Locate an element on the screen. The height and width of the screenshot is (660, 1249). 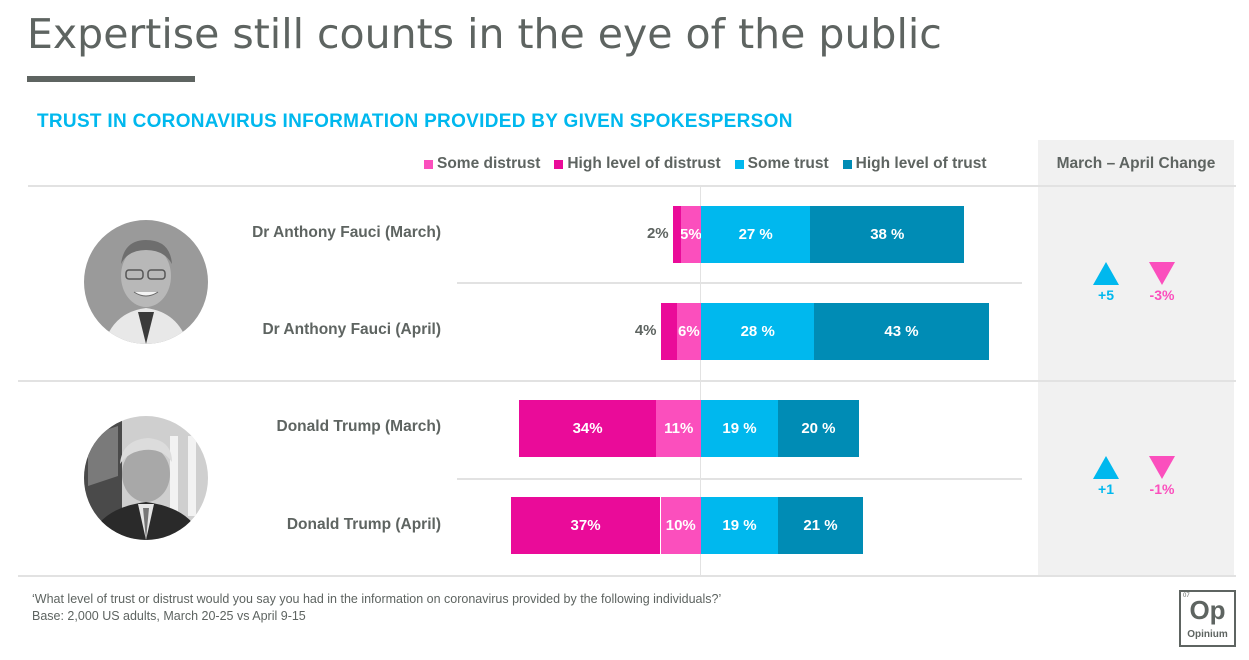
bar-segment-high-distrust: 34% is located at coordinates (587, 428).